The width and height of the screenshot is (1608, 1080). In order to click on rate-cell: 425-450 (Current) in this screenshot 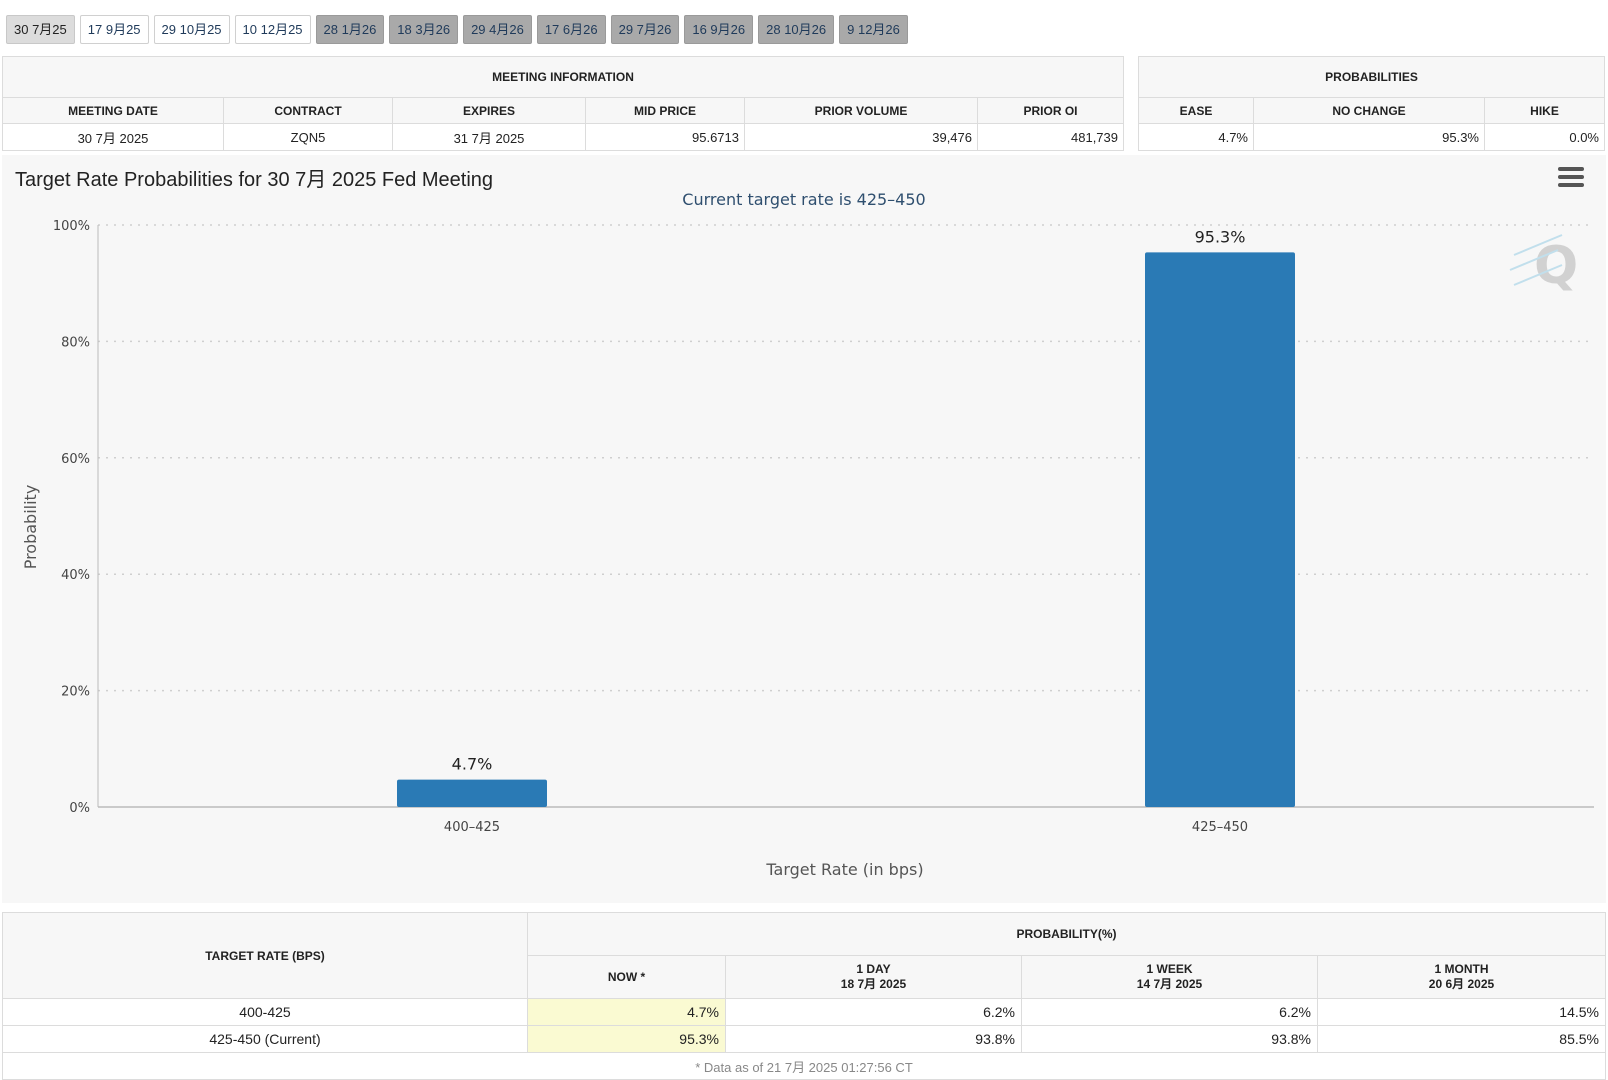, I will do `click(265, 1039)`.